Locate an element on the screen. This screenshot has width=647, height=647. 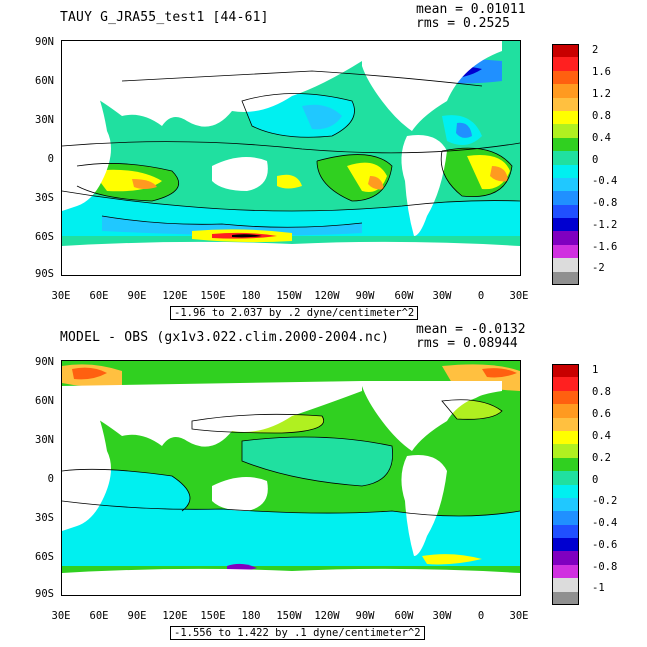
panel-title: TAUY G_JRA55_test1 [44-61] is located at coordinates (164, 17).